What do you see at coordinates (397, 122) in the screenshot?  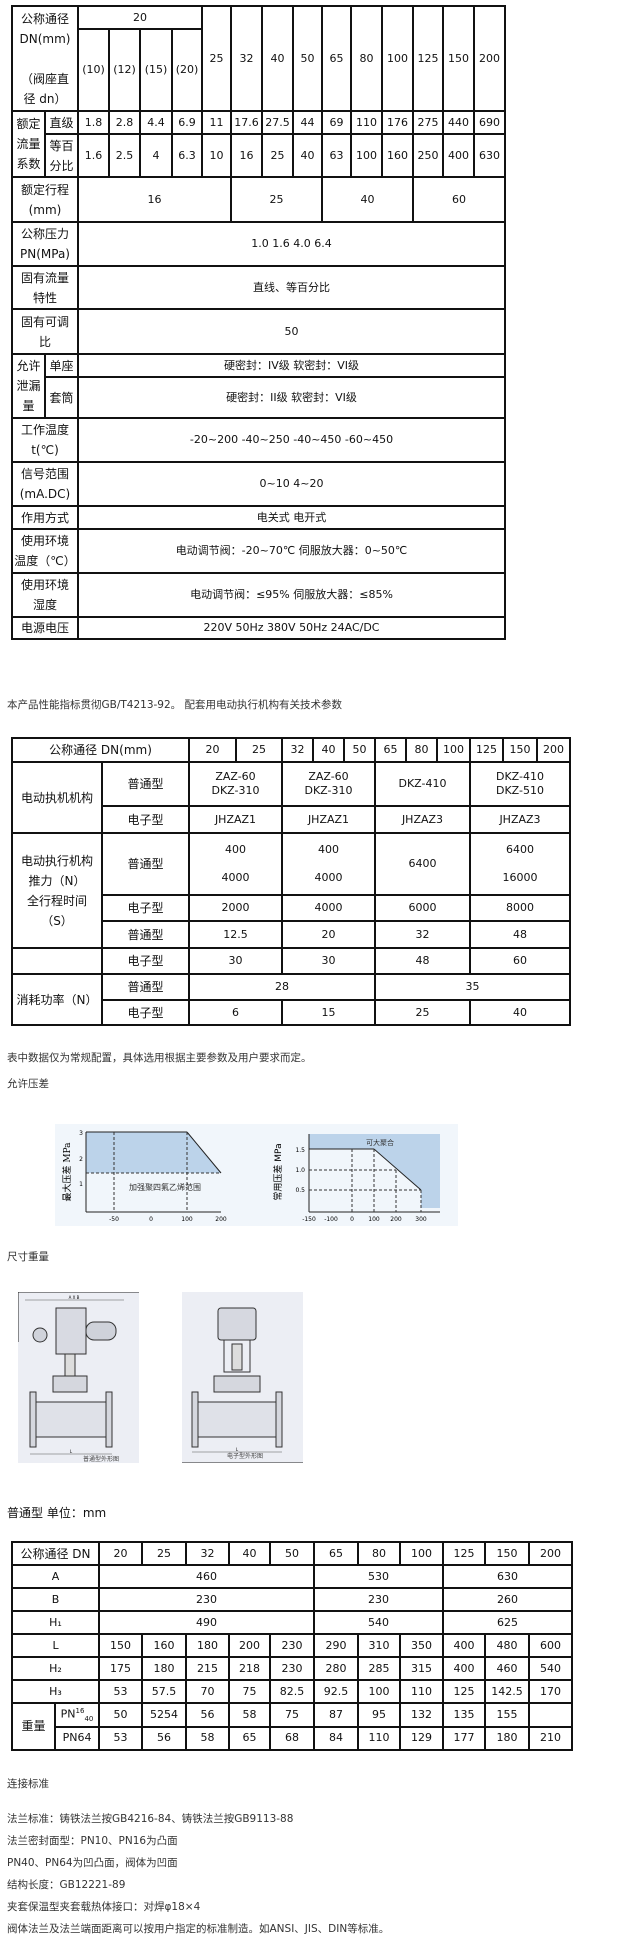 I see `table-cell: 176` at bounding box center [397, 122].